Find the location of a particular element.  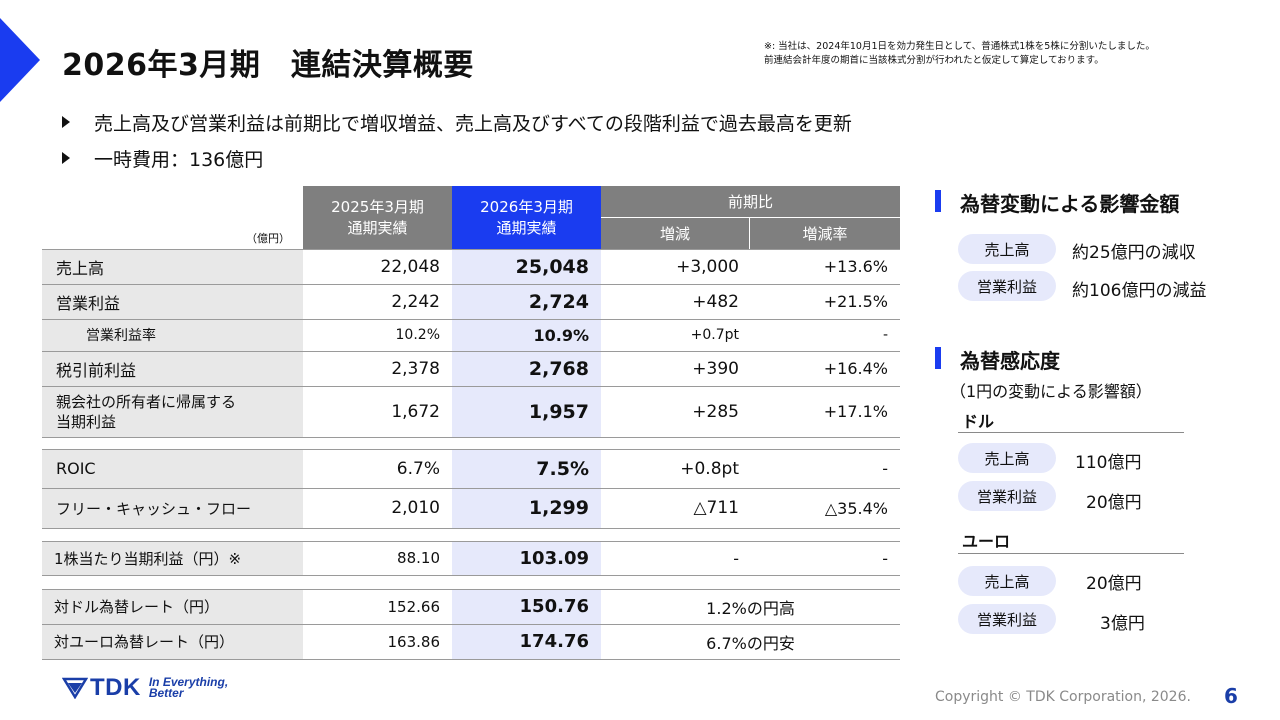

fx-sensitivity-subtitle: （1円の変動による影響額） is located at coordinates (1051, 391).